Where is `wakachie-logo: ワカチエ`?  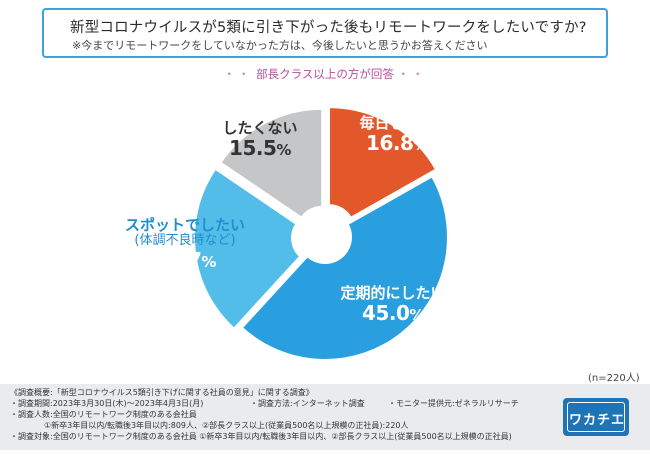 wakachie-logo: ワカチエ is located at coordinates (596, 417).